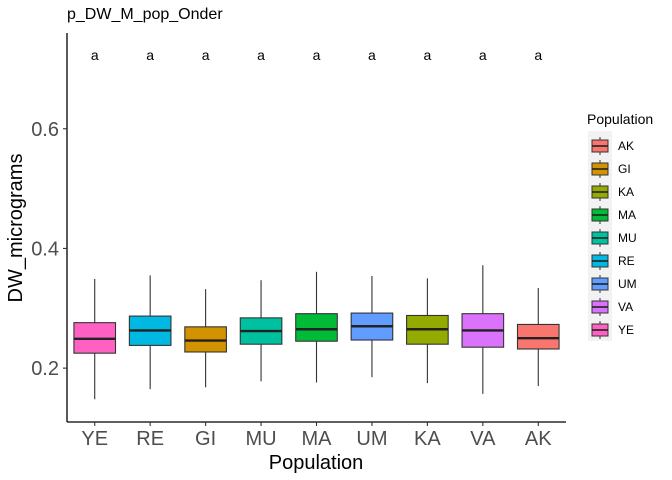 This screenshot has width=672, height=480. I want to click on x-axis-title: Population, so click(316, 463).